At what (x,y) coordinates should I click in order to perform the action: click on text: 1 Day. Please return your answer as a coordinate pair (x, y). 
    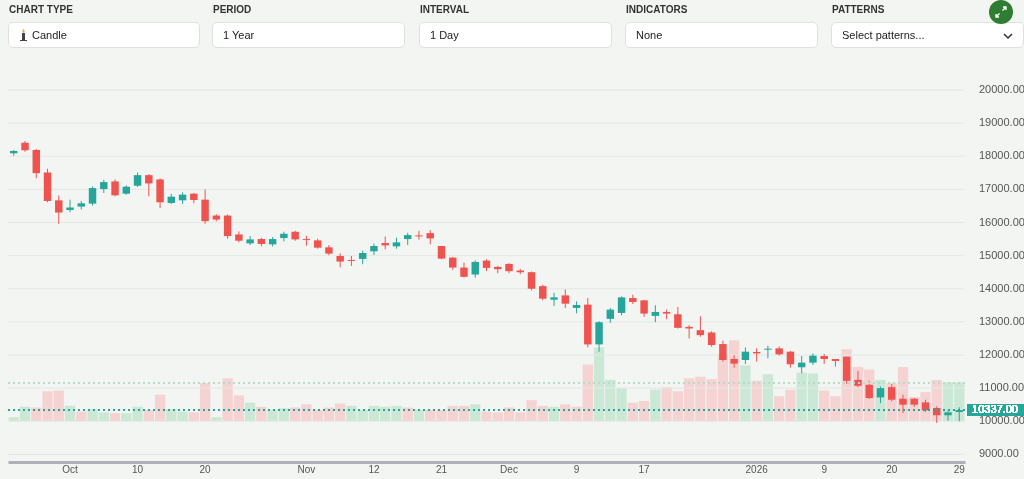
    Looking at the image, I should click on (444, 35).